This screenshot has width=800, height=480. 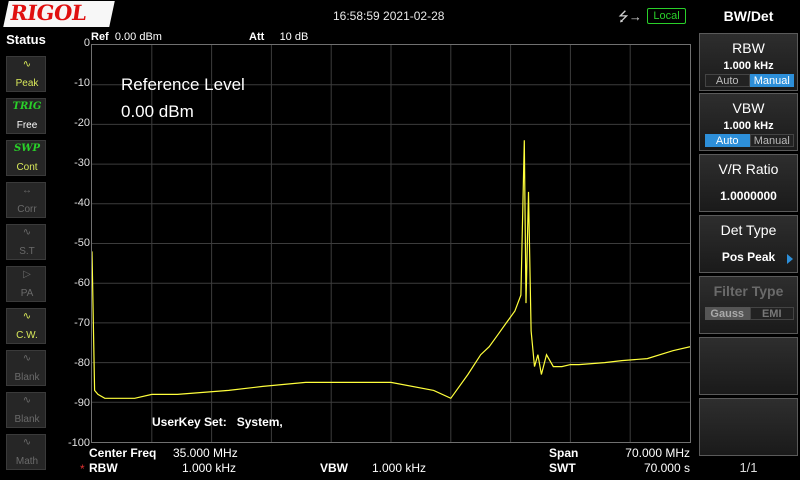 I want to click on attenuation-readout: Att 10 dB, so click(x=278, y=37).